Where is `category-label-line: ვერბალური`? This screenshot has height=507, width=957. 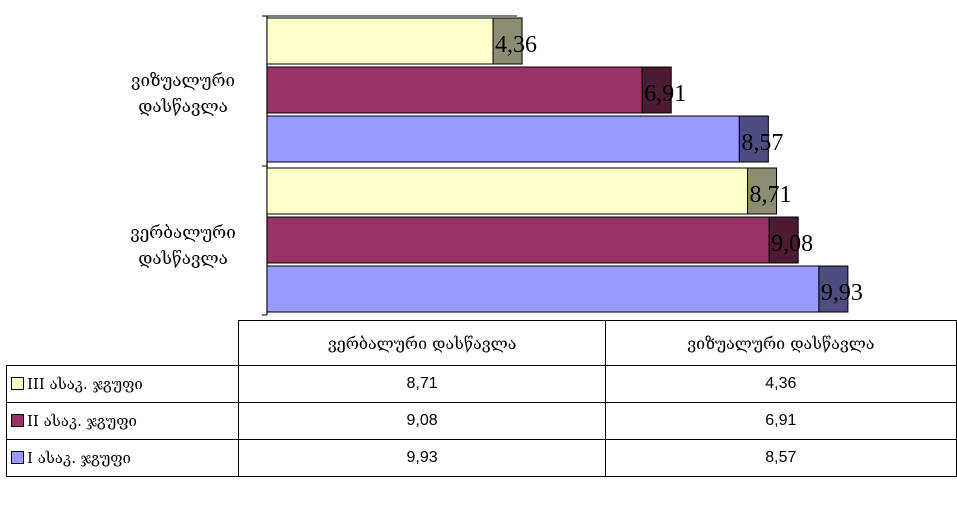
category-label-line: ვერბალური is located at coordinates (183, 233).